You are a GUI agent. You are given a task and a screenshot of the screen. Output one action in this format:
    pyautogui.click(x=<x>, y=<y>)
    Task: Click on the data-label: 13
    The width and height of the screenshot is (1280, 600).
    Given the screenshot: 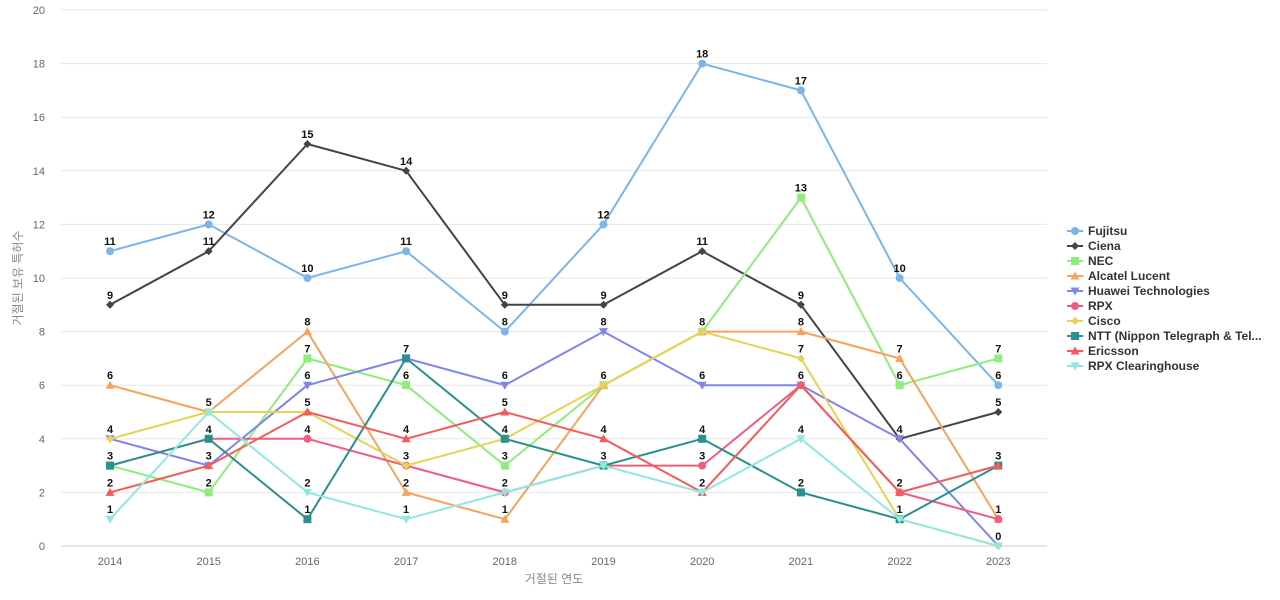 What is the action you would take?
    pyautogui.click(x=801, y=189)
    